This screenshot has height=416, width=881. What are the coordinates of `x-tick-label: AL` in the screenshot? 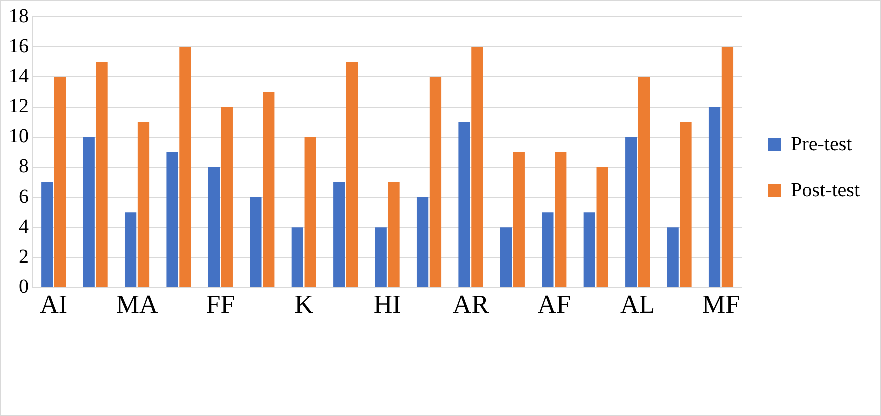 It's located at (638, 305).